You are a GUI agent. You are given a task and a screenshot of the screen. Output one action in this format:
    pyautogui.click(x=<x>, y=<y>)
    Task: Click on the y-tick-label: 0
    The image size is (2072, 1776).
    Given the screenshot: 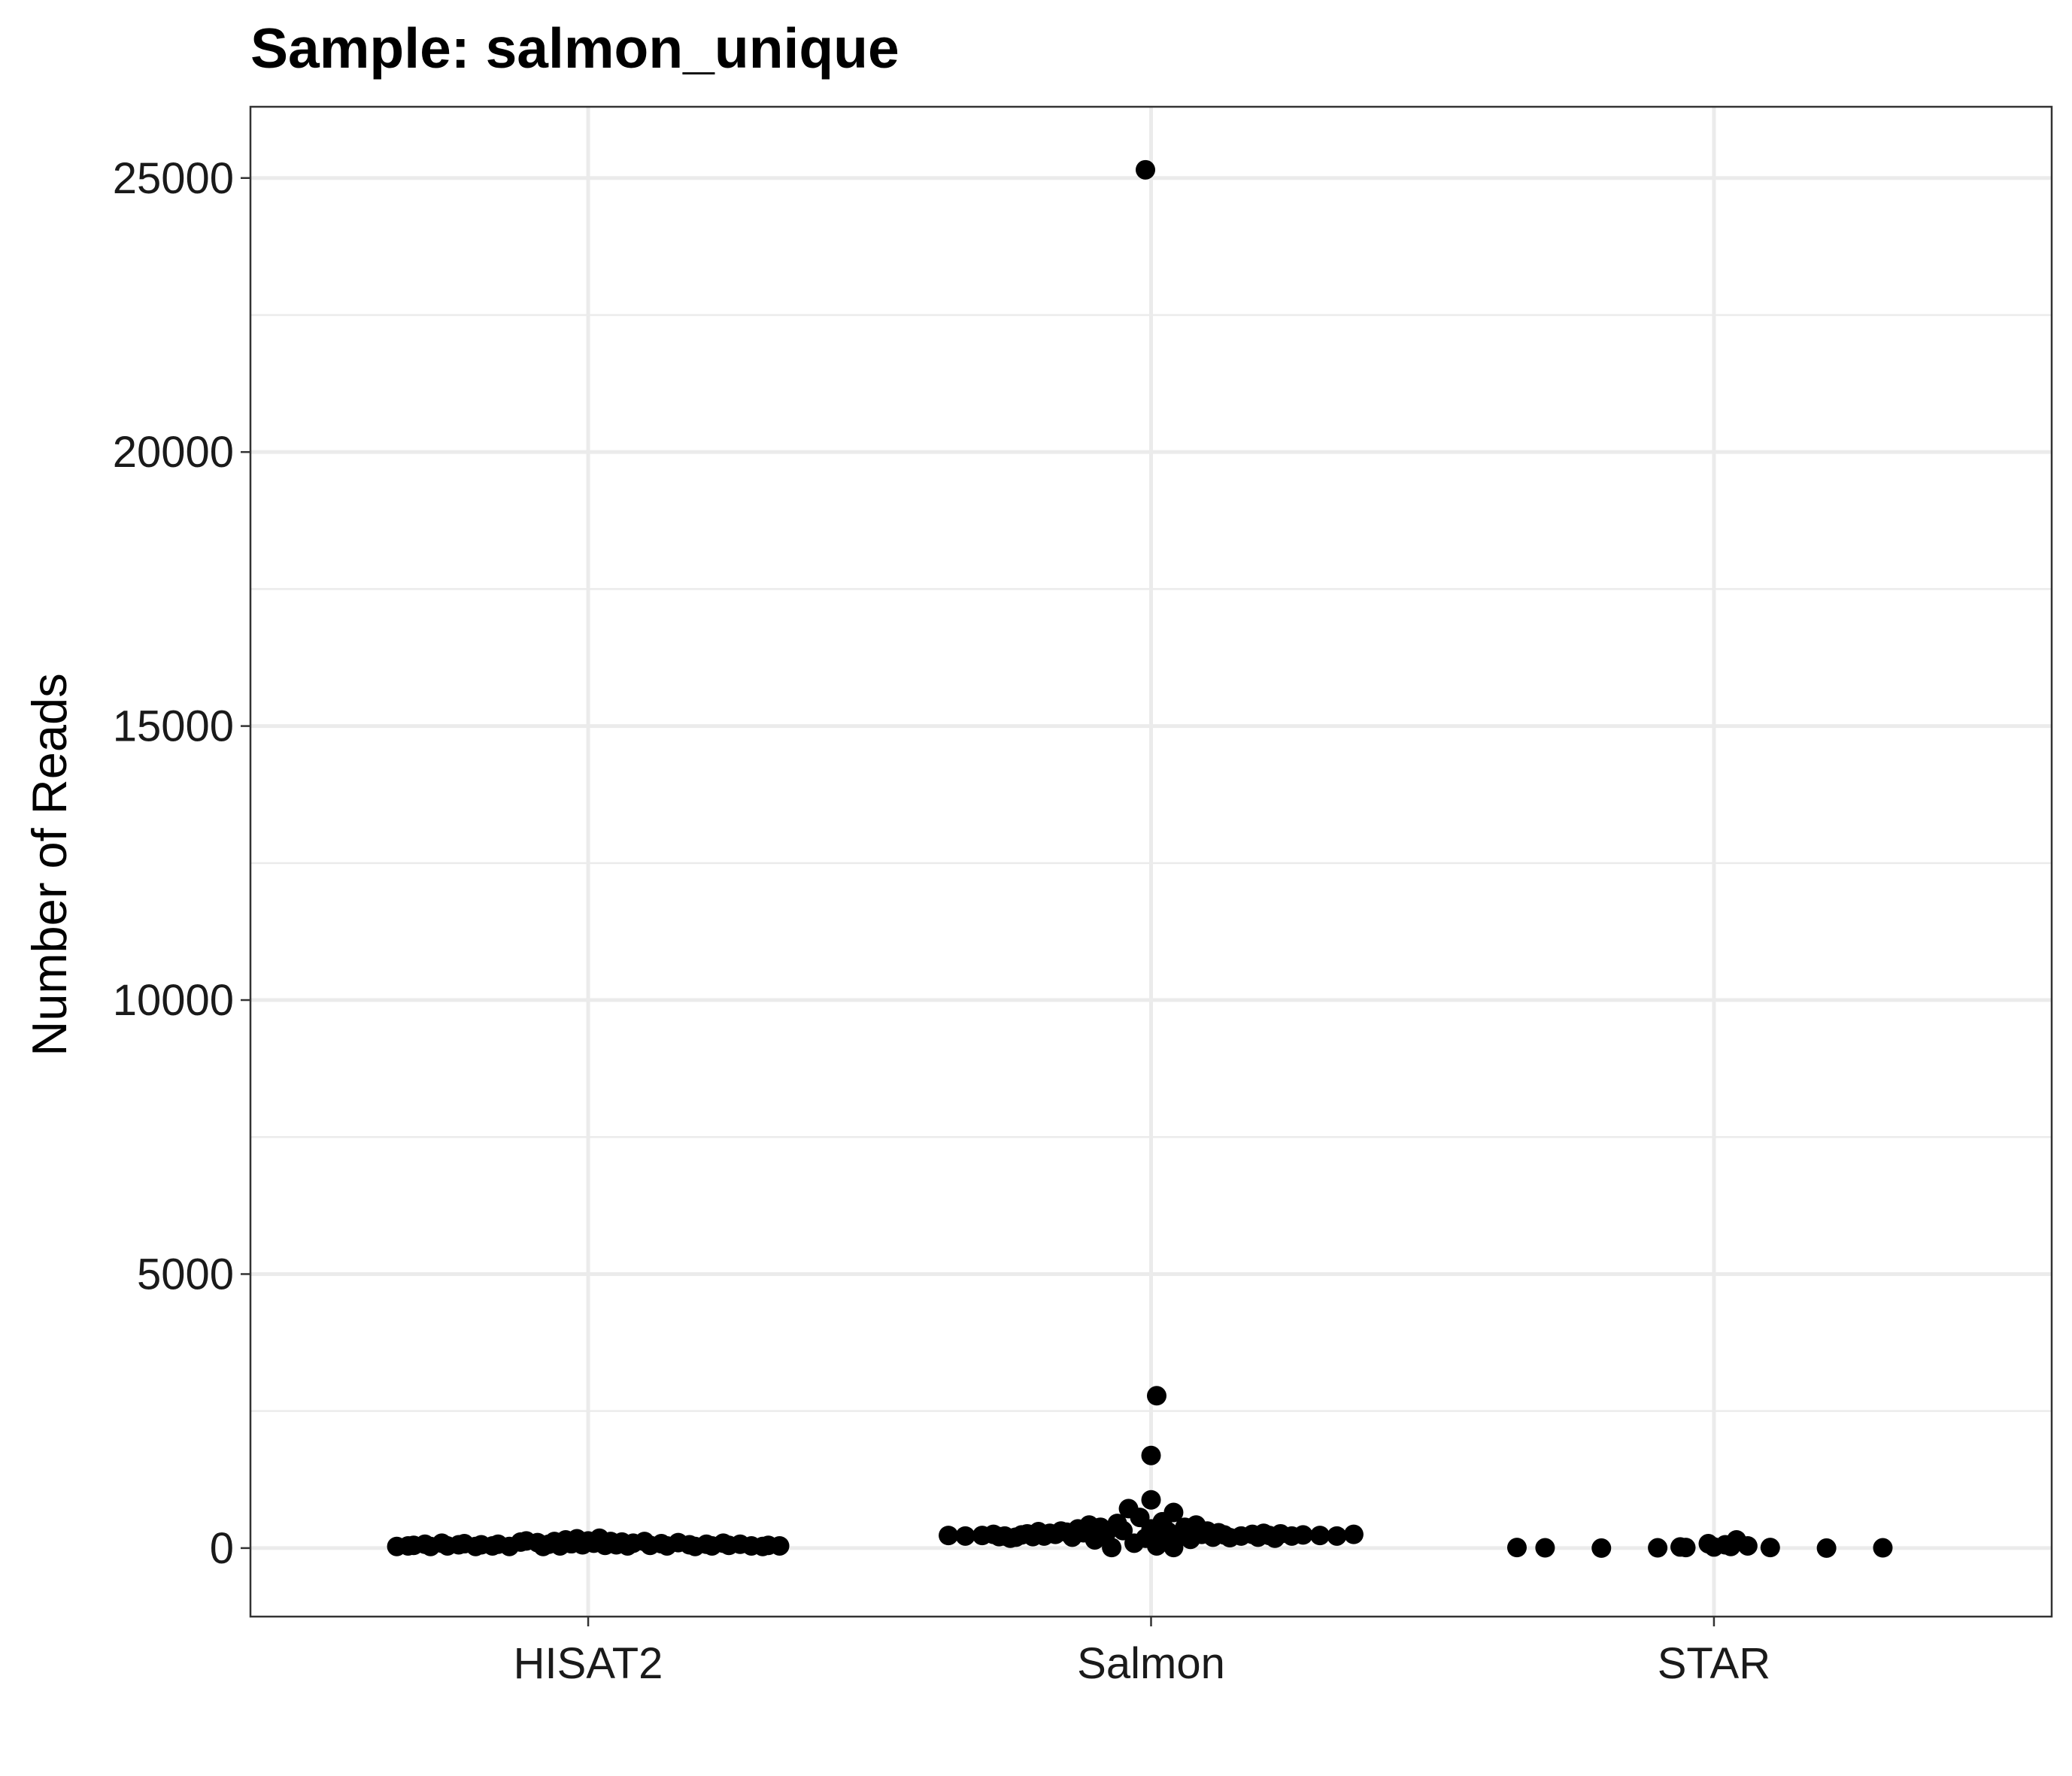 What is the action you would take?
    pyautogui.click(x=222, y=1548)
    